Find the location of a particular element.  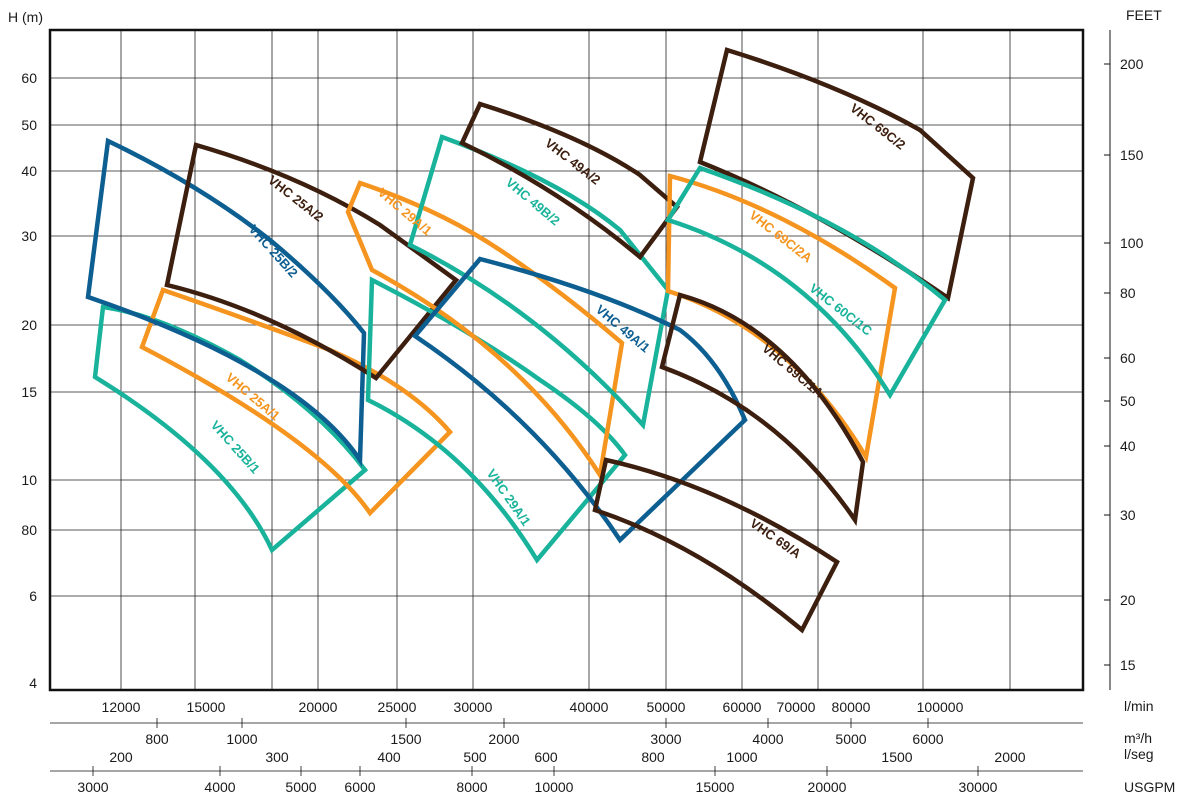

right-tick-label: 60 is located at coordinates (1128, 358).